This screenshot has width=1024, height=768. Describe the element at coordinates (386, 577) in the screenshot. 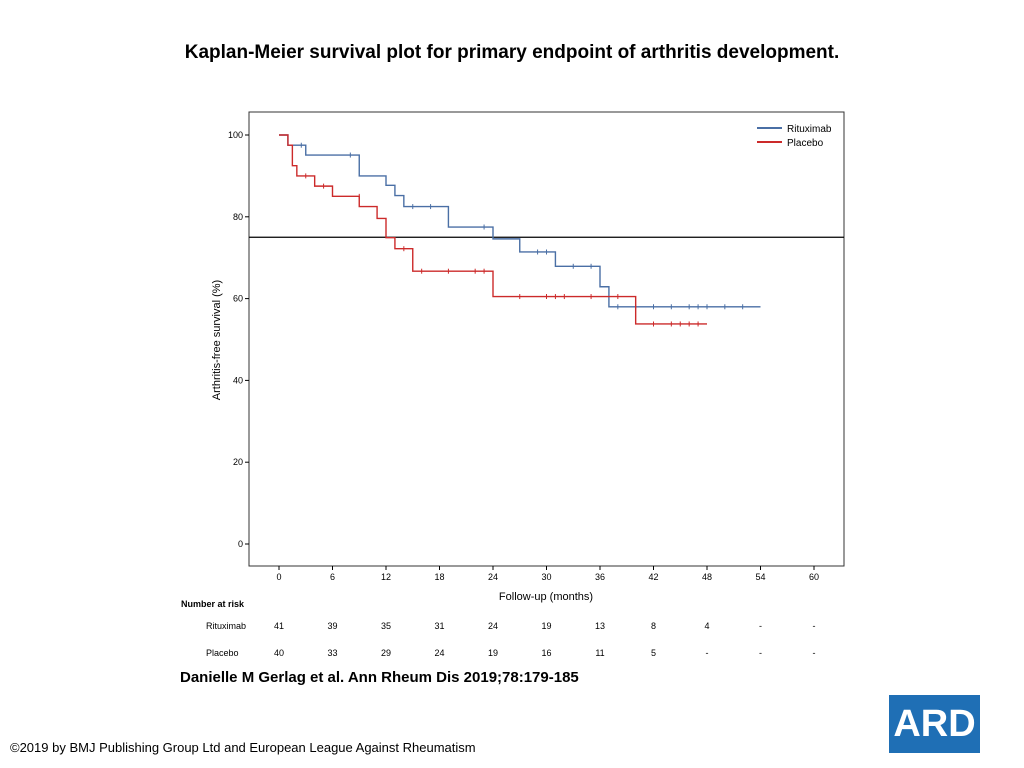

I see `x-tick-label: 12` at that location.